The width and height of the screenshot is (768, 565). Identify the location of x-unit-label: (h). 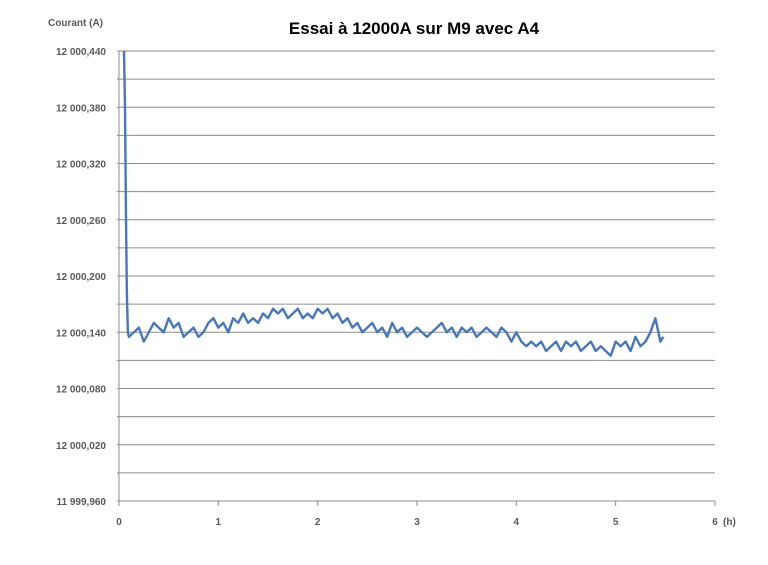
(729, 522).